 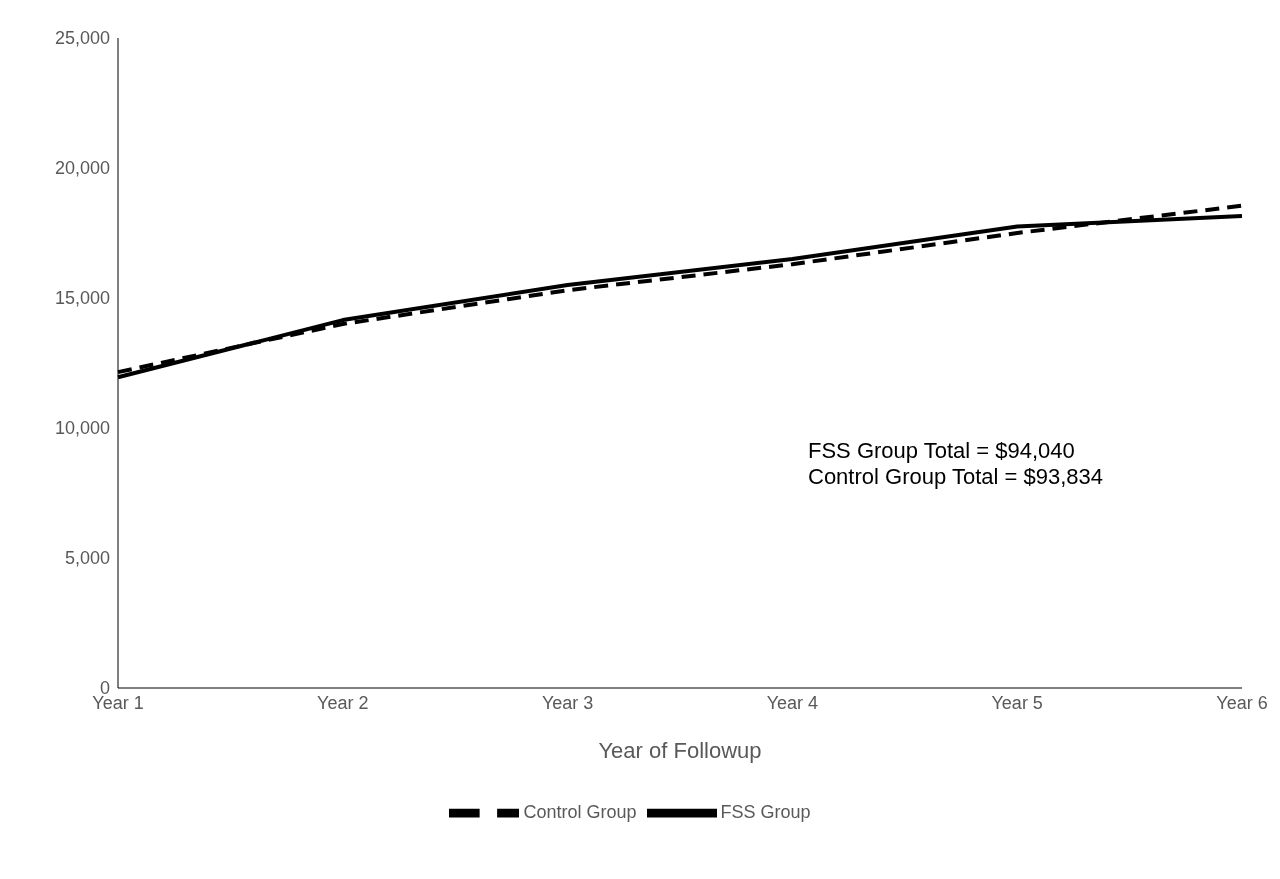 I want to click on x-tick-label: Year 3, so click(x=567, y=702).